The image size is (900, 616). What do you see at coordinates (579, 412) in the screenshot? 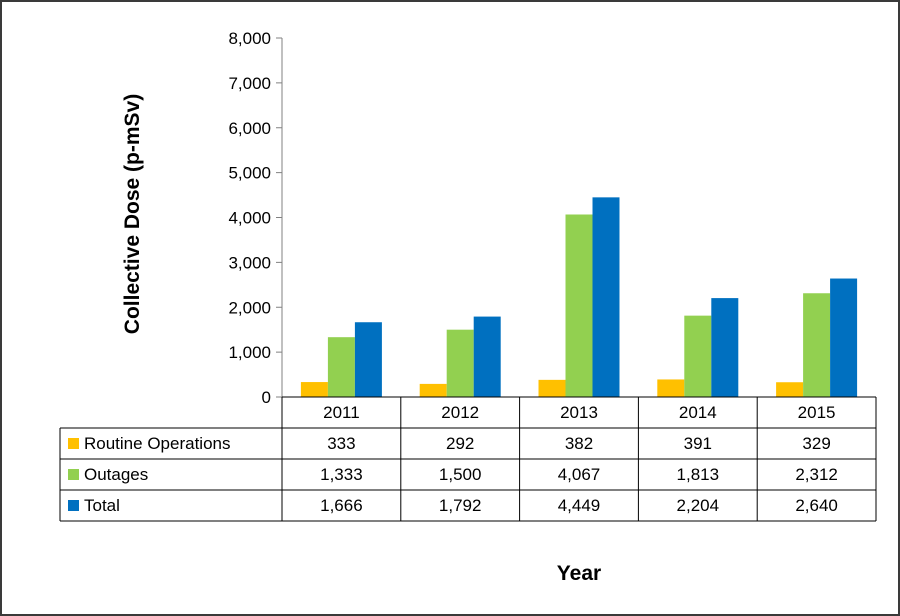
I see `category-label: 2013` at bounding box center [579, 412].